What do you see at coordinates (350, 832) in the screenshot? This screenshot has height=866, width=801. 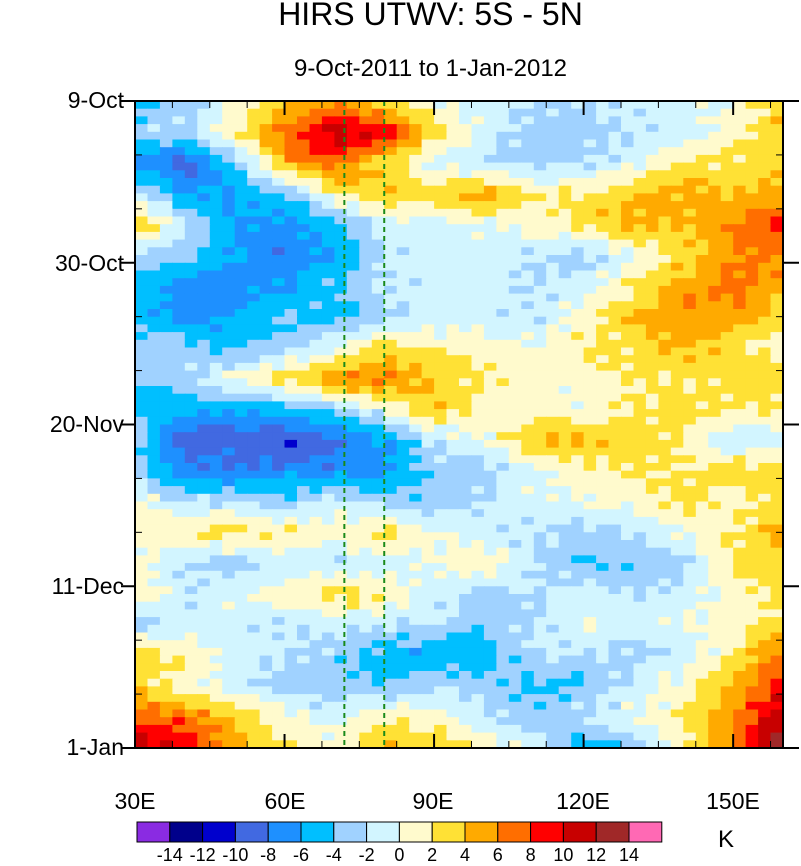 I see `colorbar-box` at bounding box center [350, 832].